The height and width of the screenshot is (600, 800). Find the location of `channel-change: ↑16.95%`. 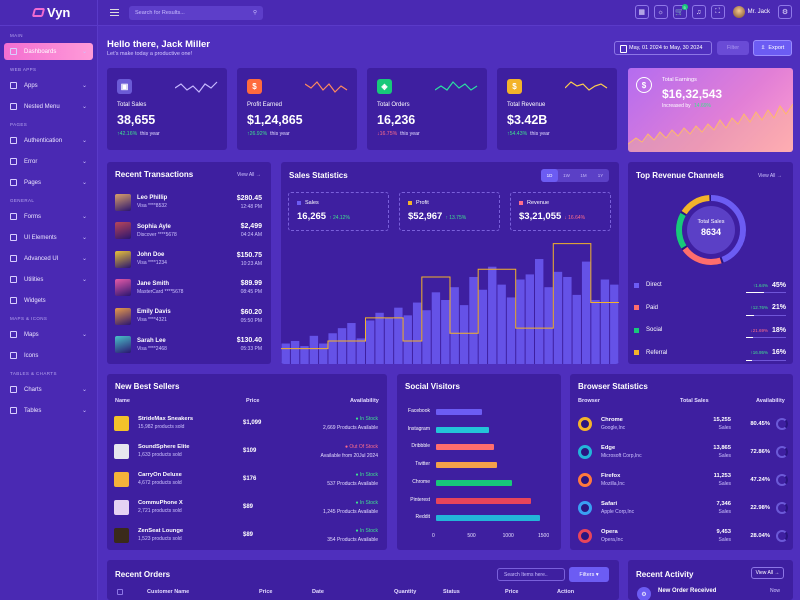

channel-change: ↑16.95% is located at coordinates (759, 352).